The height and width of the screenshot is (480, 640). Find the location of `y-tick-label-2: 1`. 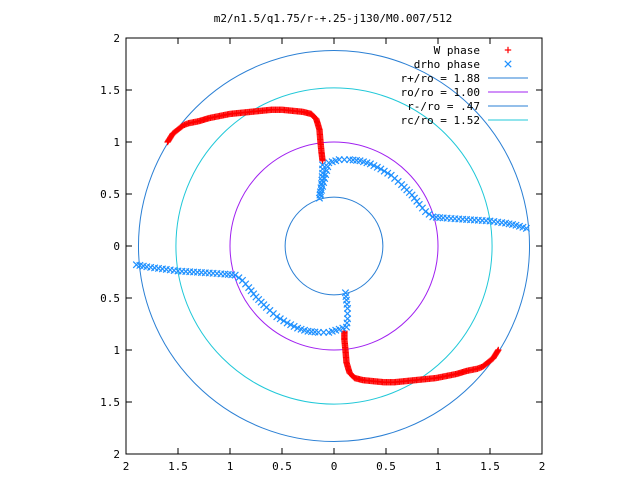

y-tick-label-2: 1 is located at coordinates (116, 142).